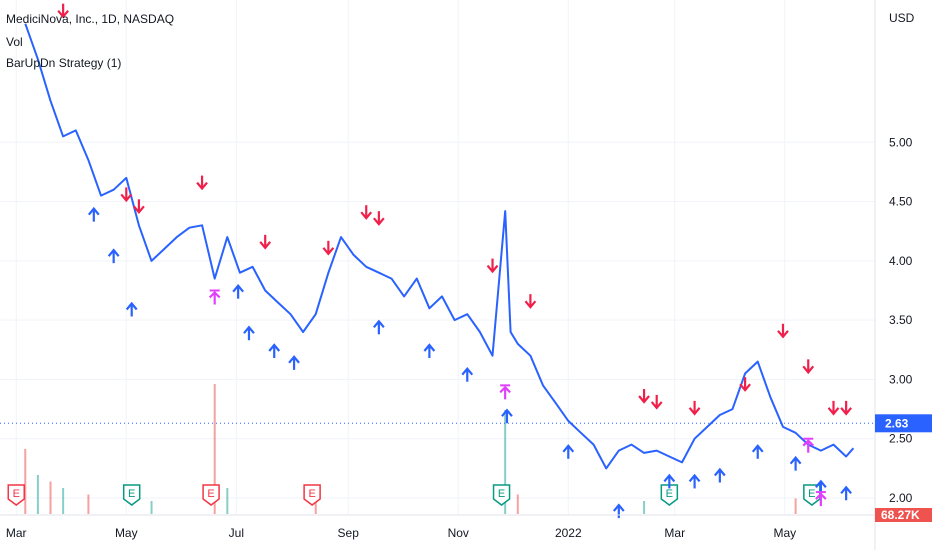 The width and height of the screenshot is (932, 550). What do you see at coordinates (901, 439) in the screenshot?
I see `y-tick-label: 2.50` at bounding box center [901, 439].